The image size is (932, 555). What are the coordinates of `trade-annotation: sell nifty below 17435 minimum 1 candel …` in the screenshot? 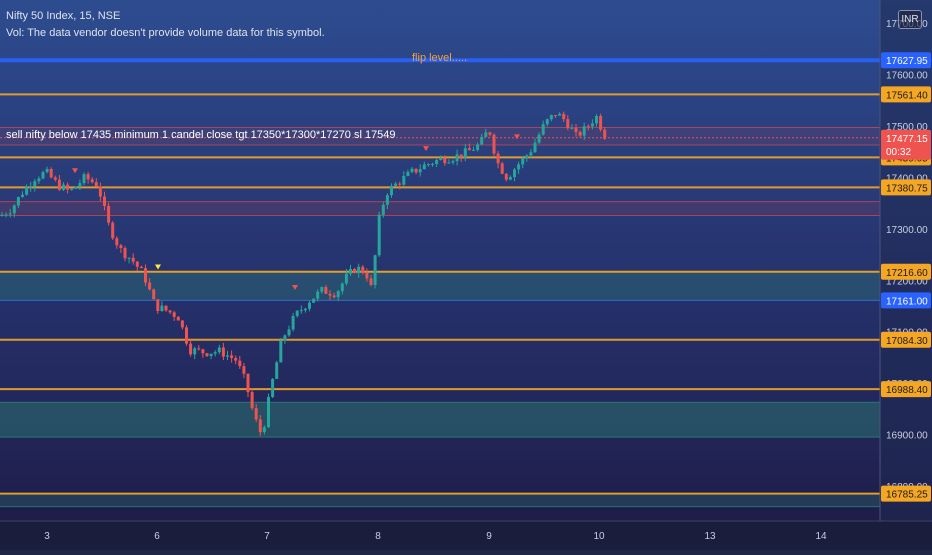 It's located at (201, 135).